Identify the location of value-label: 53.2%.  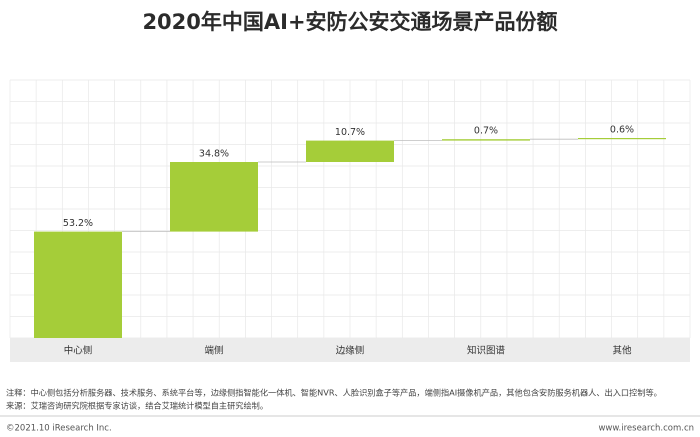
(78, 223).